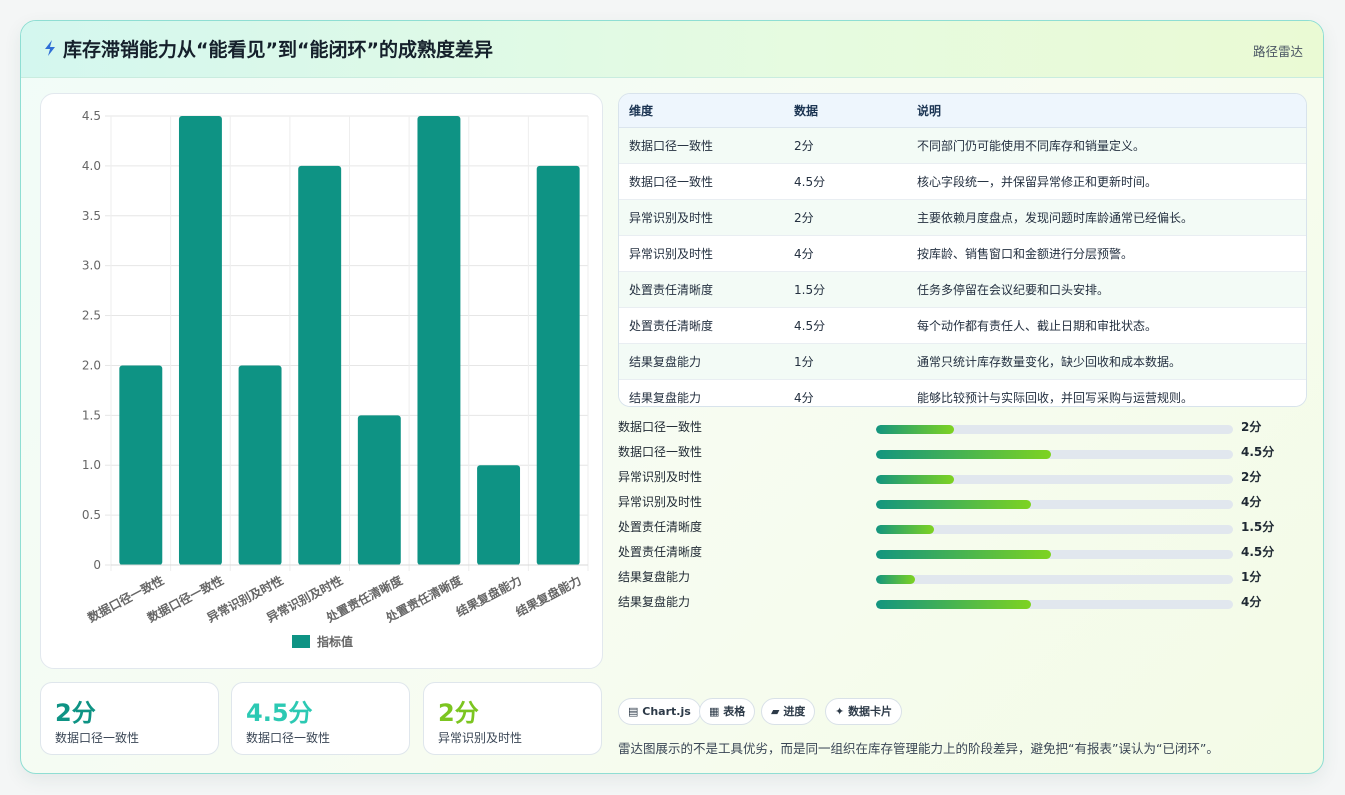 The width and height of the screenshot is (1345, 795). Describe the element at coordinates (91, 365) in the screenshot. I see `y-tick-label: 2.0` at that location.